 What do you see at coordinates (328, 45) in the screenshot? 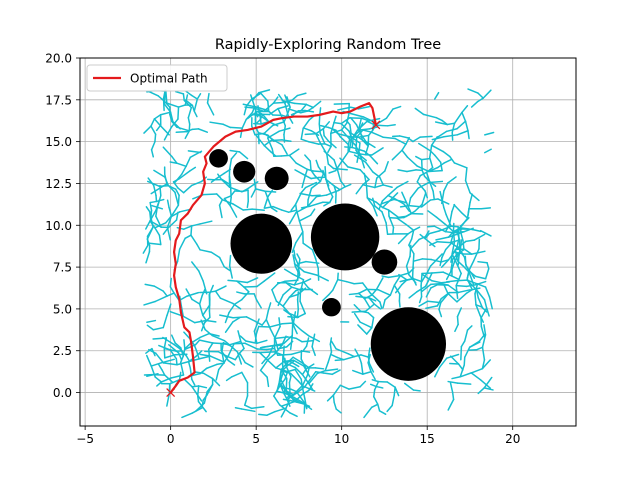
I see `chart-title: Rapidly-Exploring Random Tree` at bounding box center [328, 45].